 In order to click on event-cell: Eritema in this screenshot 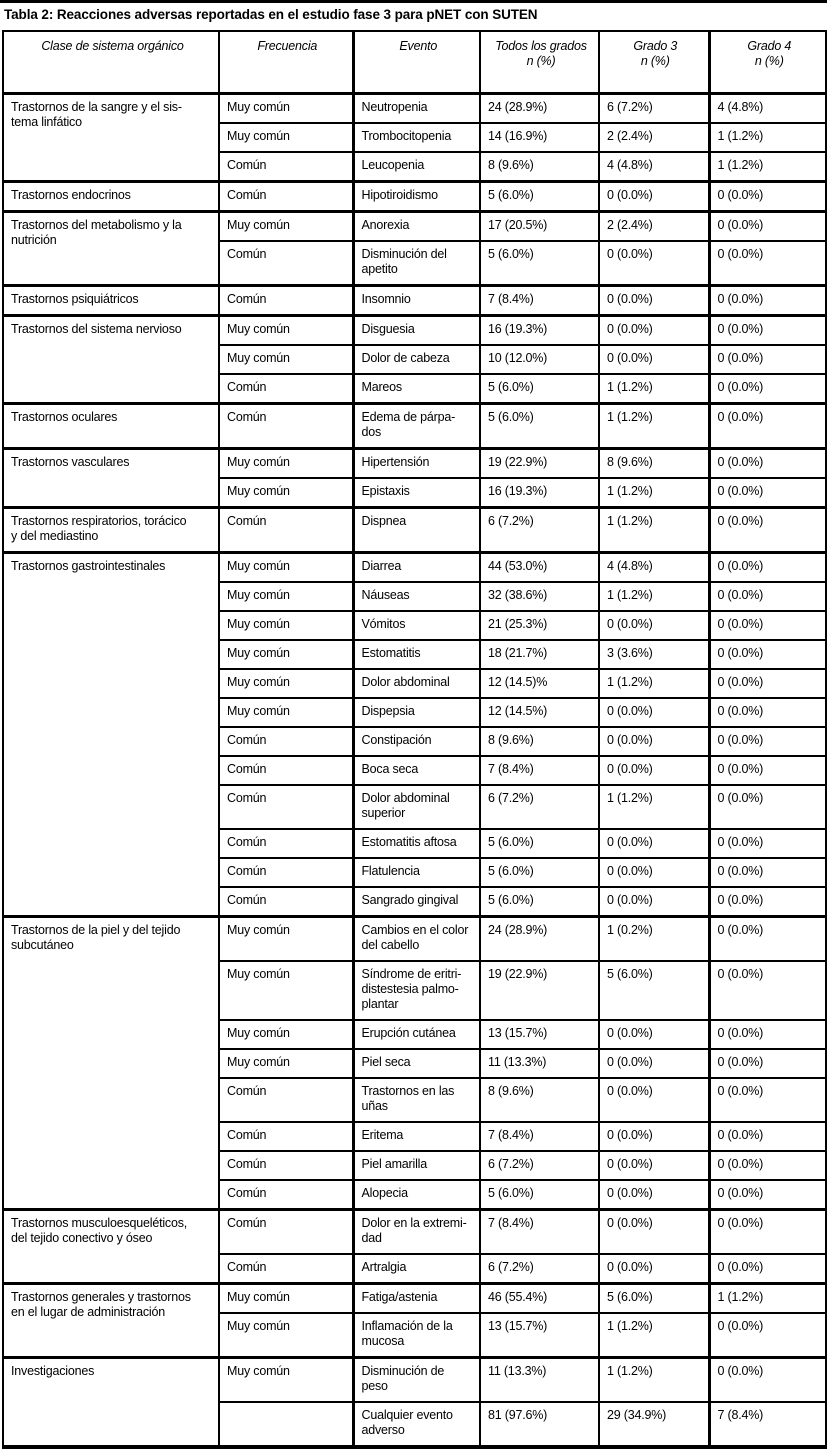, I will do `click(415, 1135)`.